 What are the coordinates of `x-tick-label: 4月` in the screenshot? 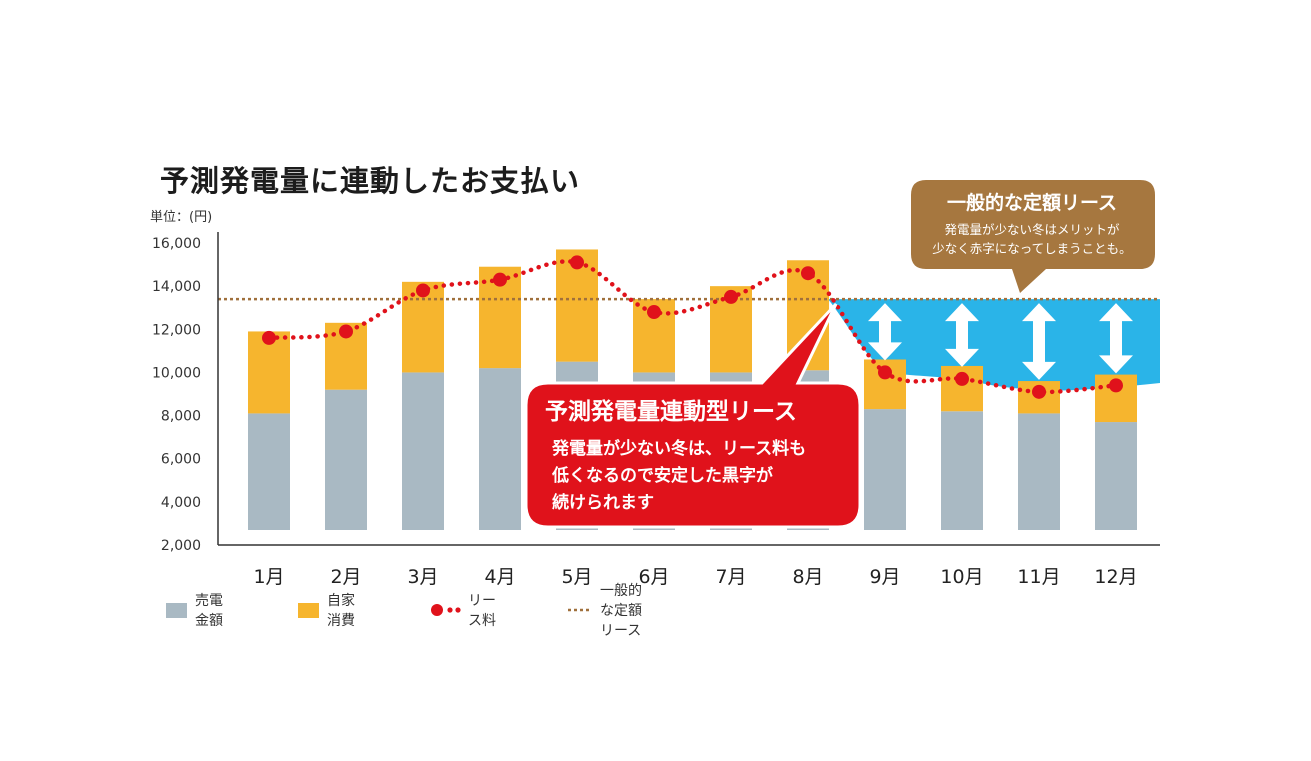 It's located at (499, 577).